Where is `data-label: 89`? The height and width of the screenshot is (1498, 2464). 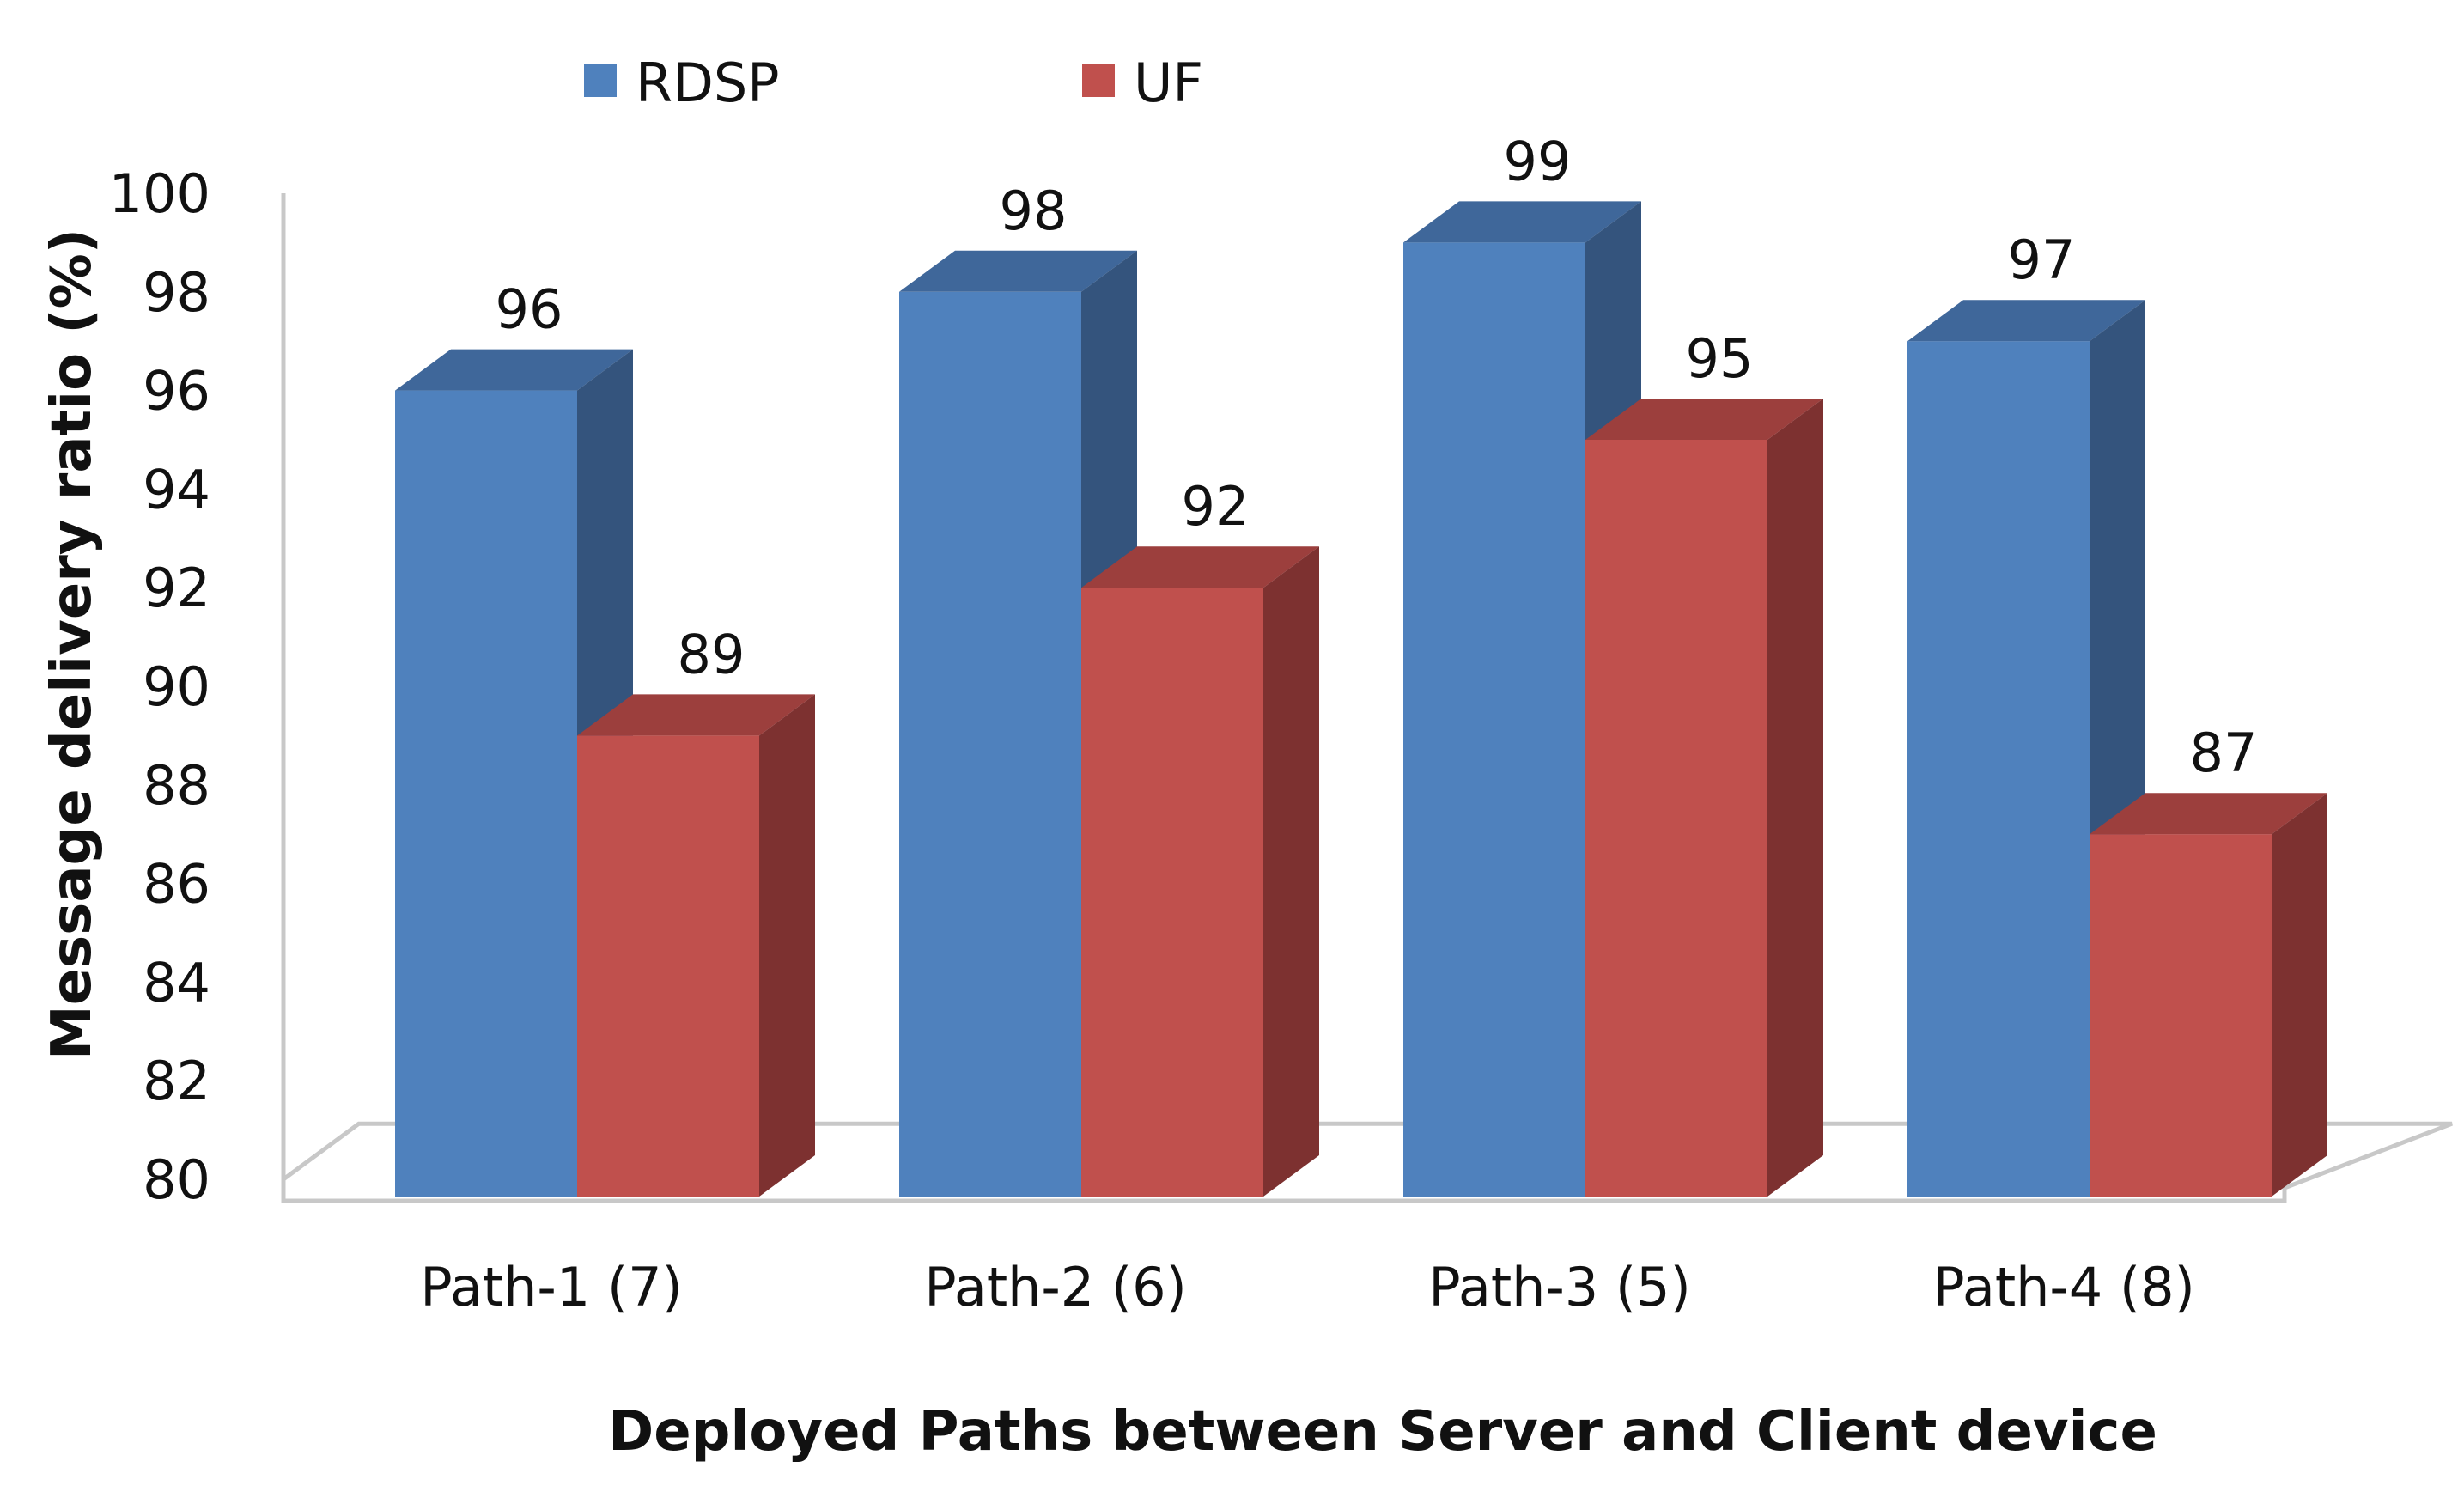 data-label: 89 is located at coordinates (712, 654).